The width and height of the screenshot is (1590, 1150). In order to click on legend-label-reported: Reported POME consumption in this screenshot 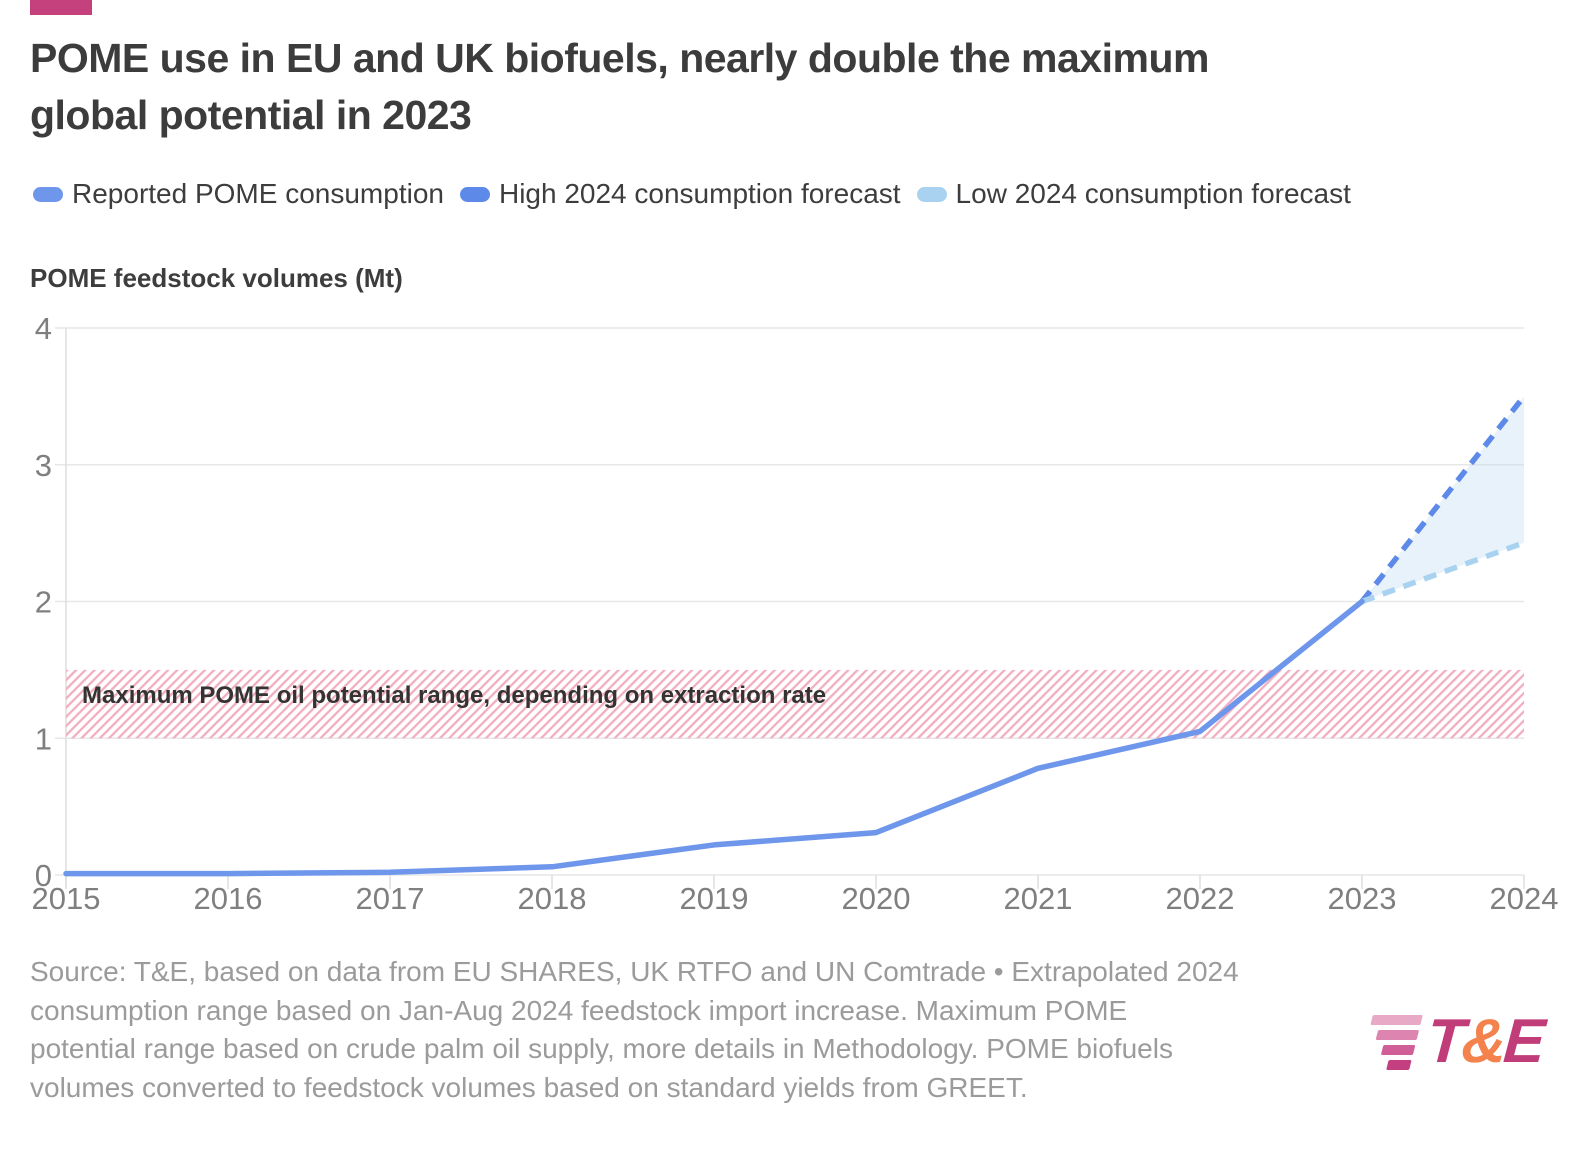, I will do `click(258, 193)`.